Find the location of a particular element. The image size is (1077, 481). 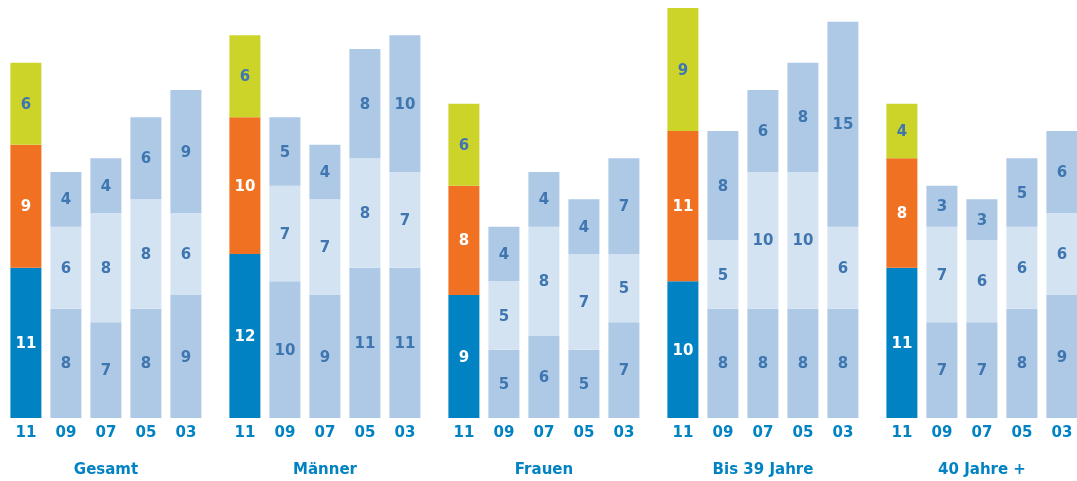

data-label: 12 is located at coordinates (245, 336).